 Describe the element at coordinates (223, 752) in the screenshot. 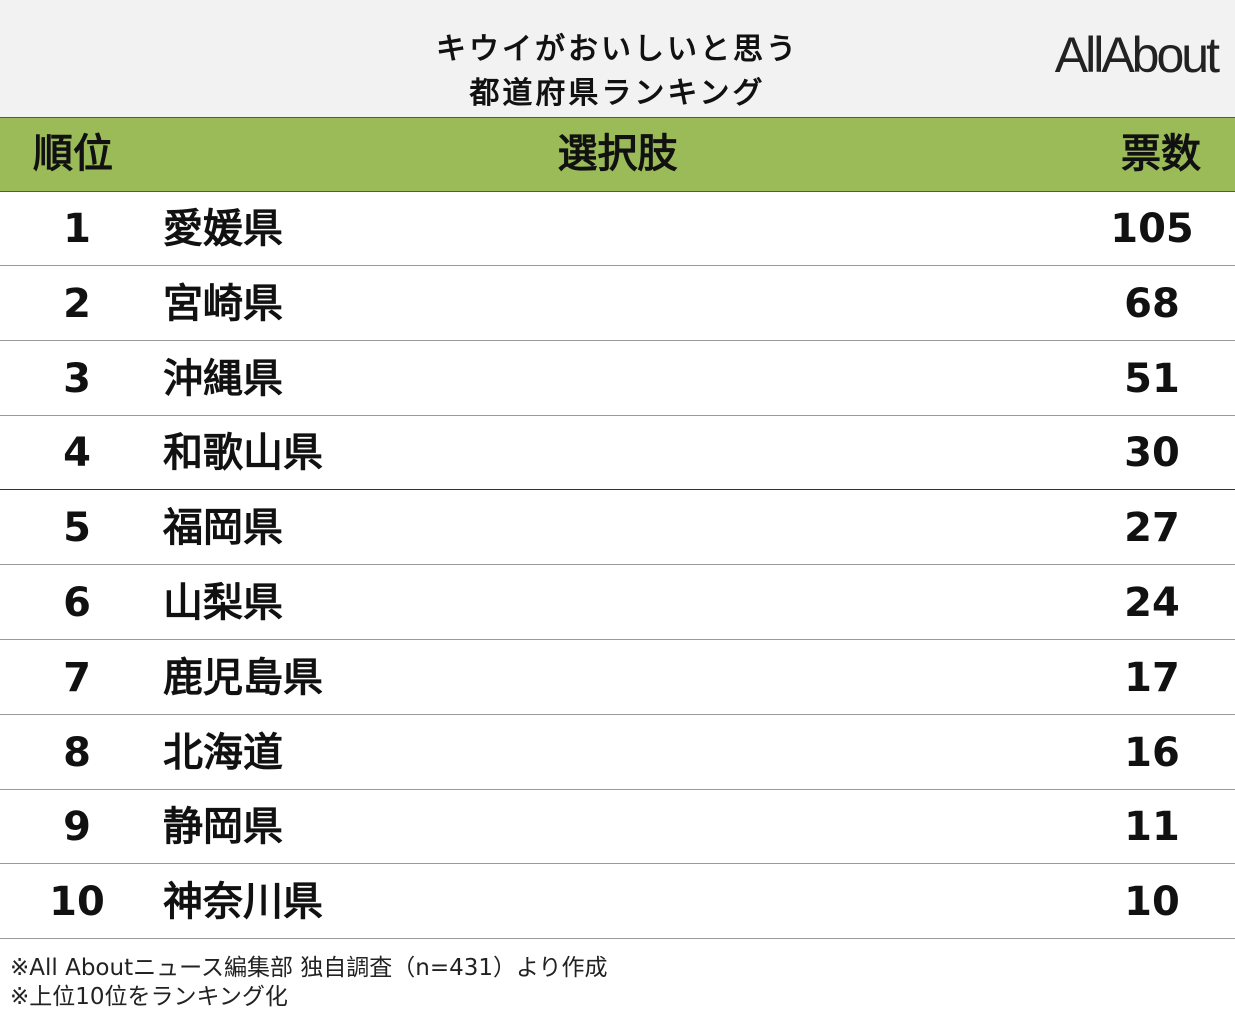

I see `option: 北海道` at that location.